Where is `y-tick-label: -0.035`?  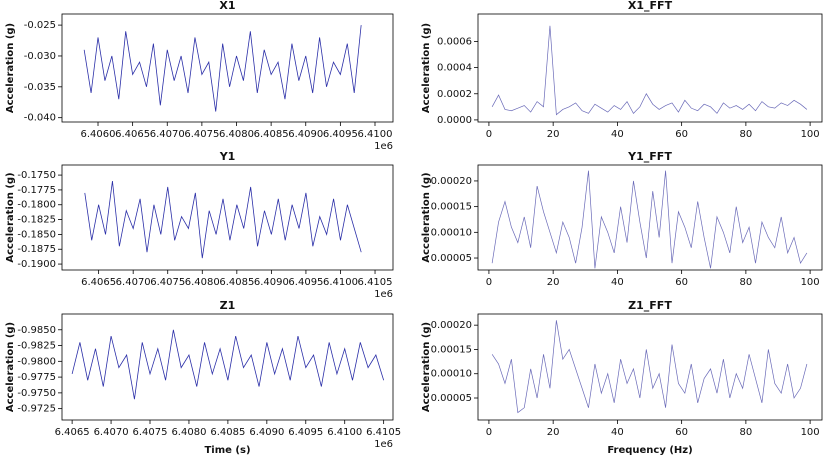 y-tick-label: -0.035 is located at coordinates (40, 87).